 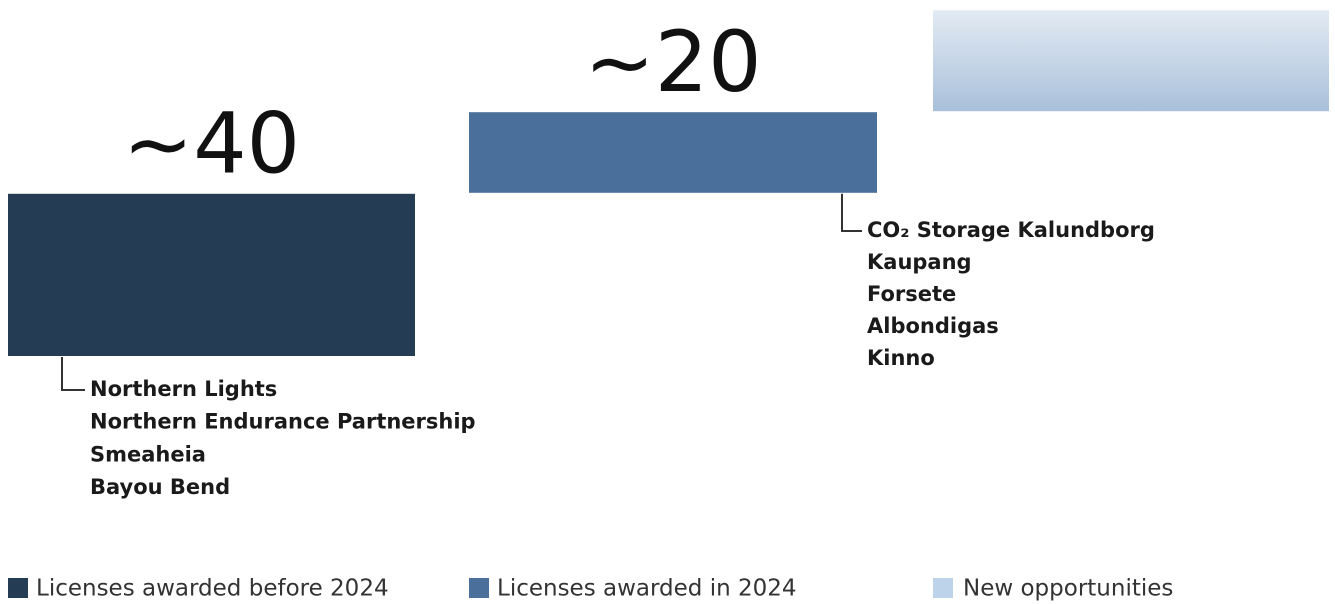 What do you see at coordinates (283, 422) in the screenshot?
I see `project-label: Northern Endurance Partnership` at bounding box center [283, 422].